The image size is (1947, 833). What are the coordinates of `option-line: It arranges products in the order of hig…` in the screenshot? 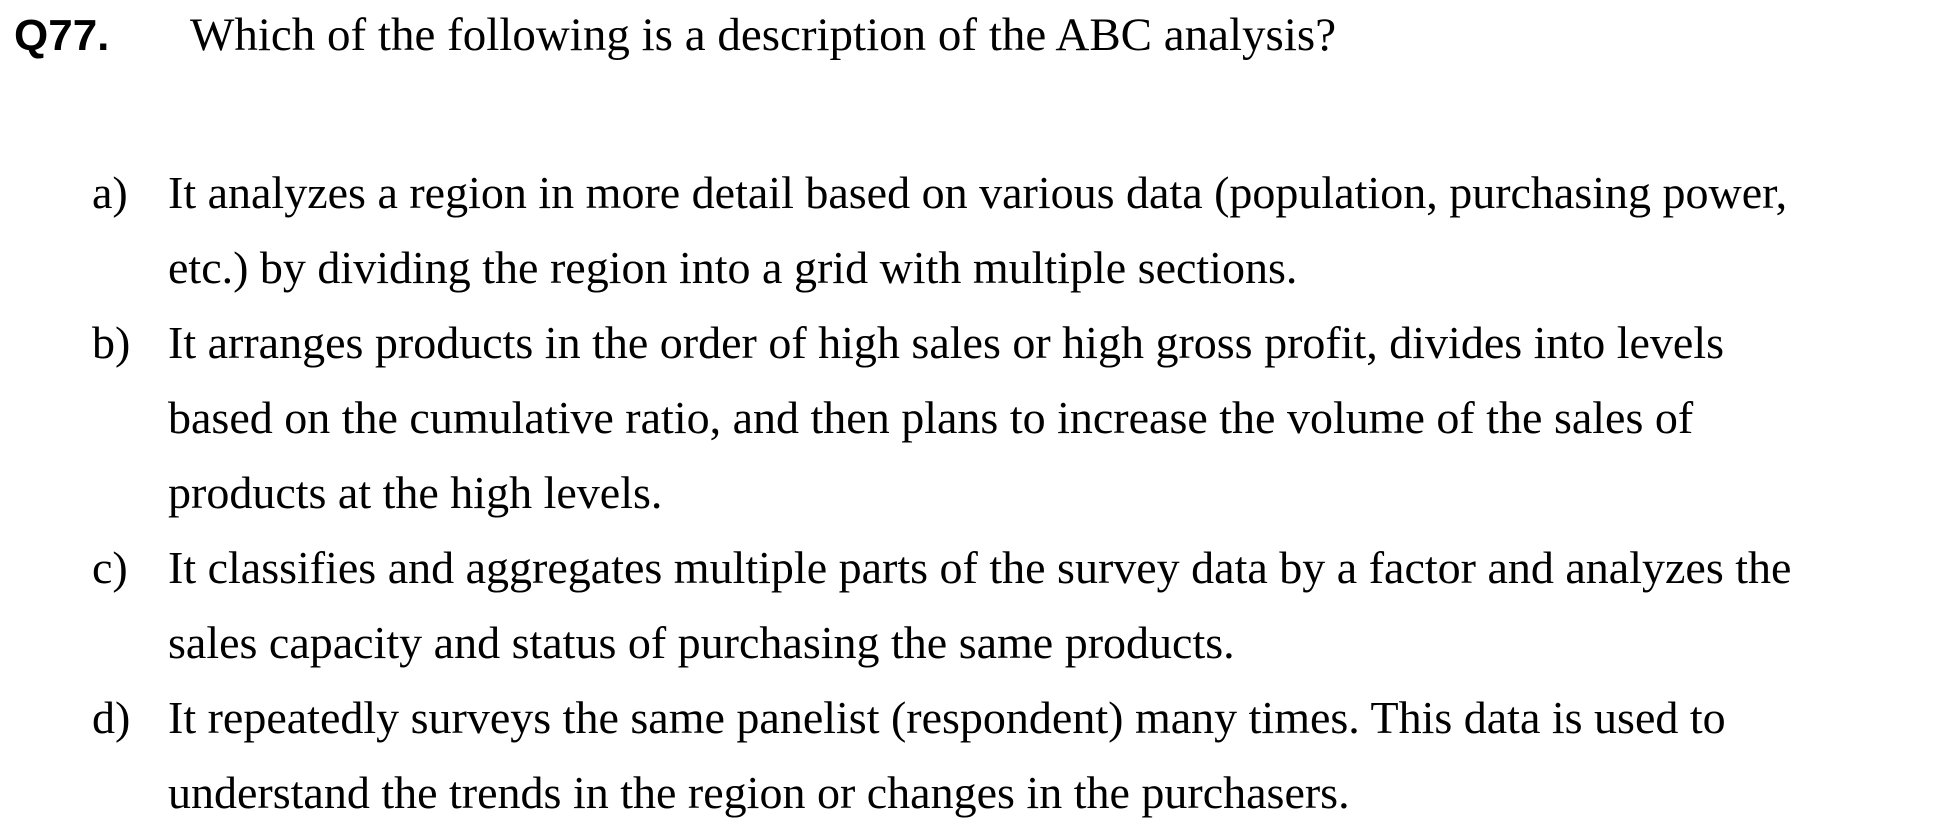 It's located at (946, 342).